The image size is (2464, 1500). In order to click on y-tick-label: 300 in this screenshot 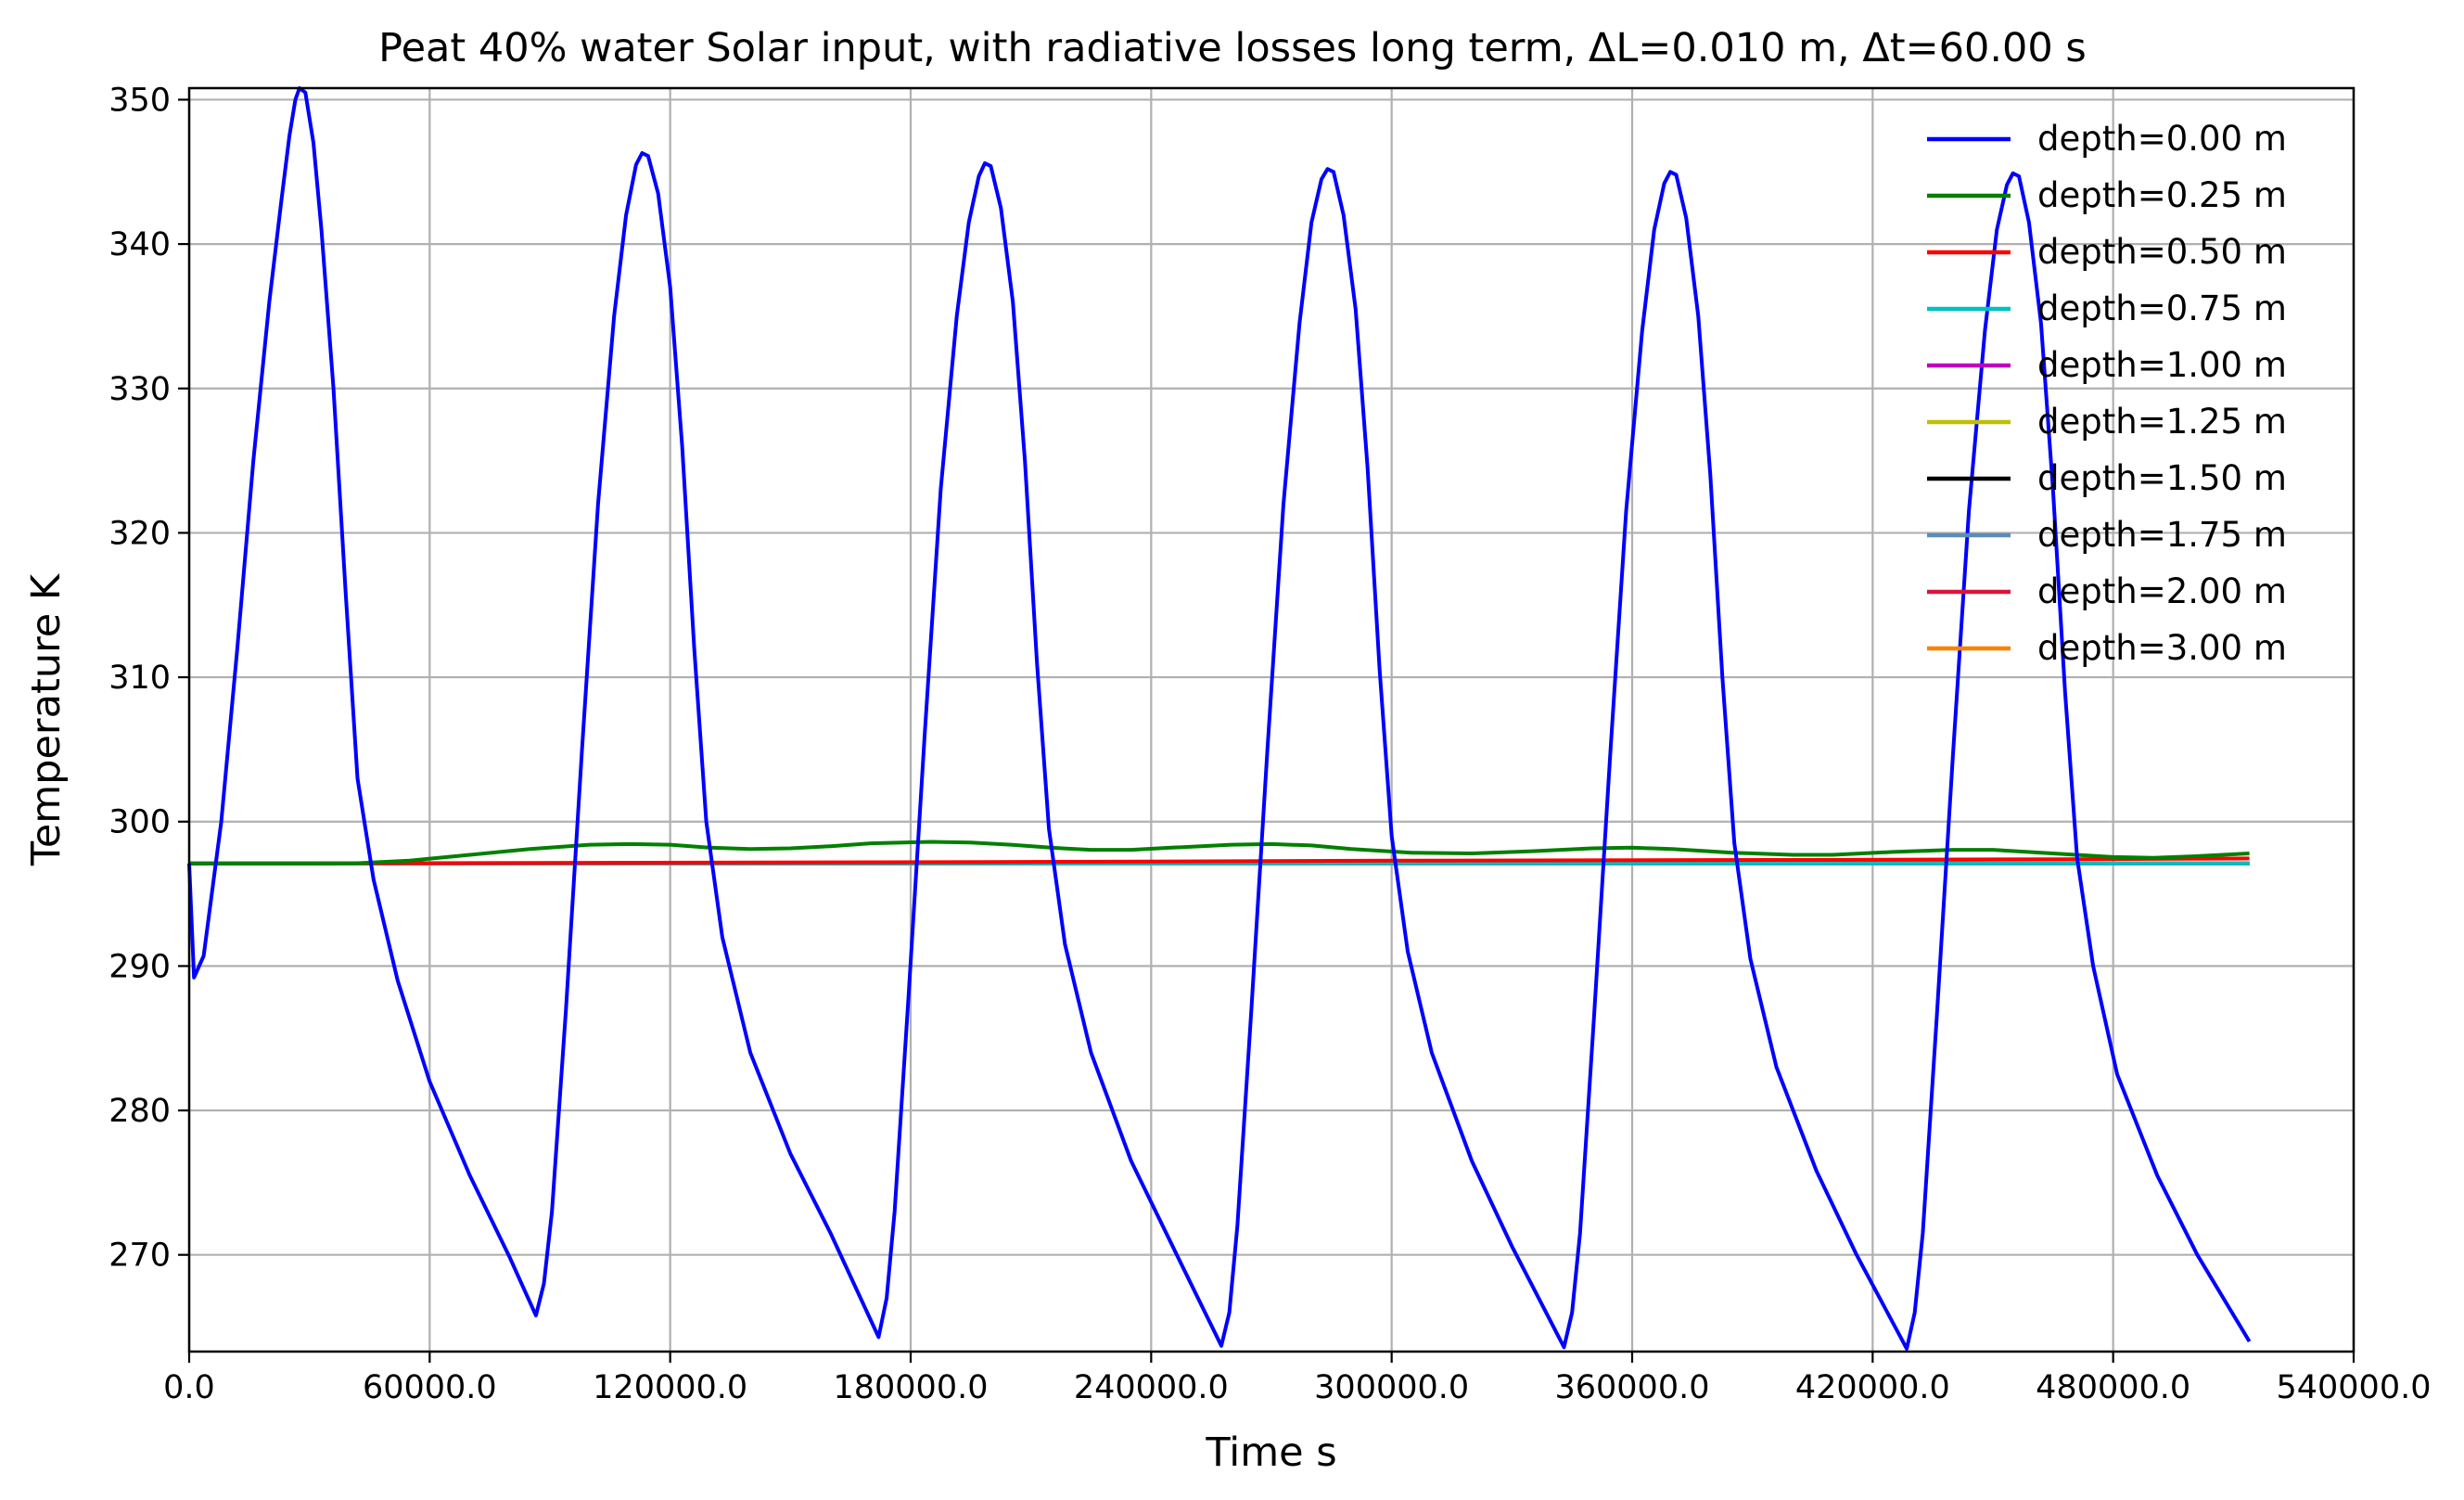, I will do `click(140, 822)`.